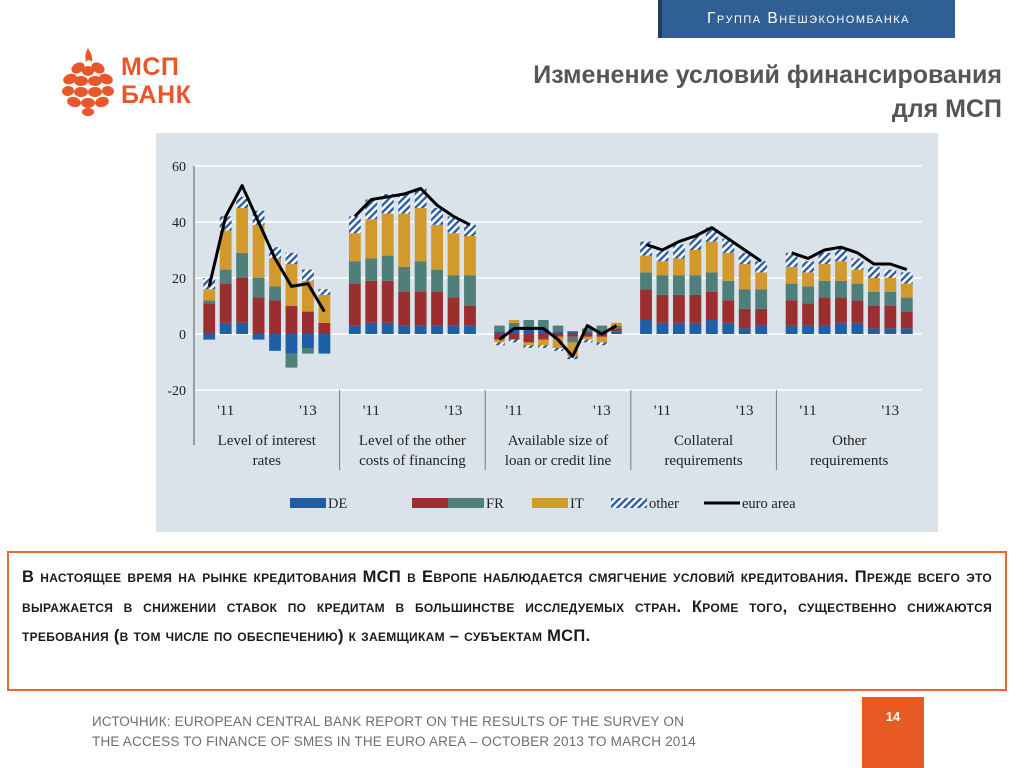  I want to click on legend-layer: DEESFRITothereuro area, so click(543, 504).